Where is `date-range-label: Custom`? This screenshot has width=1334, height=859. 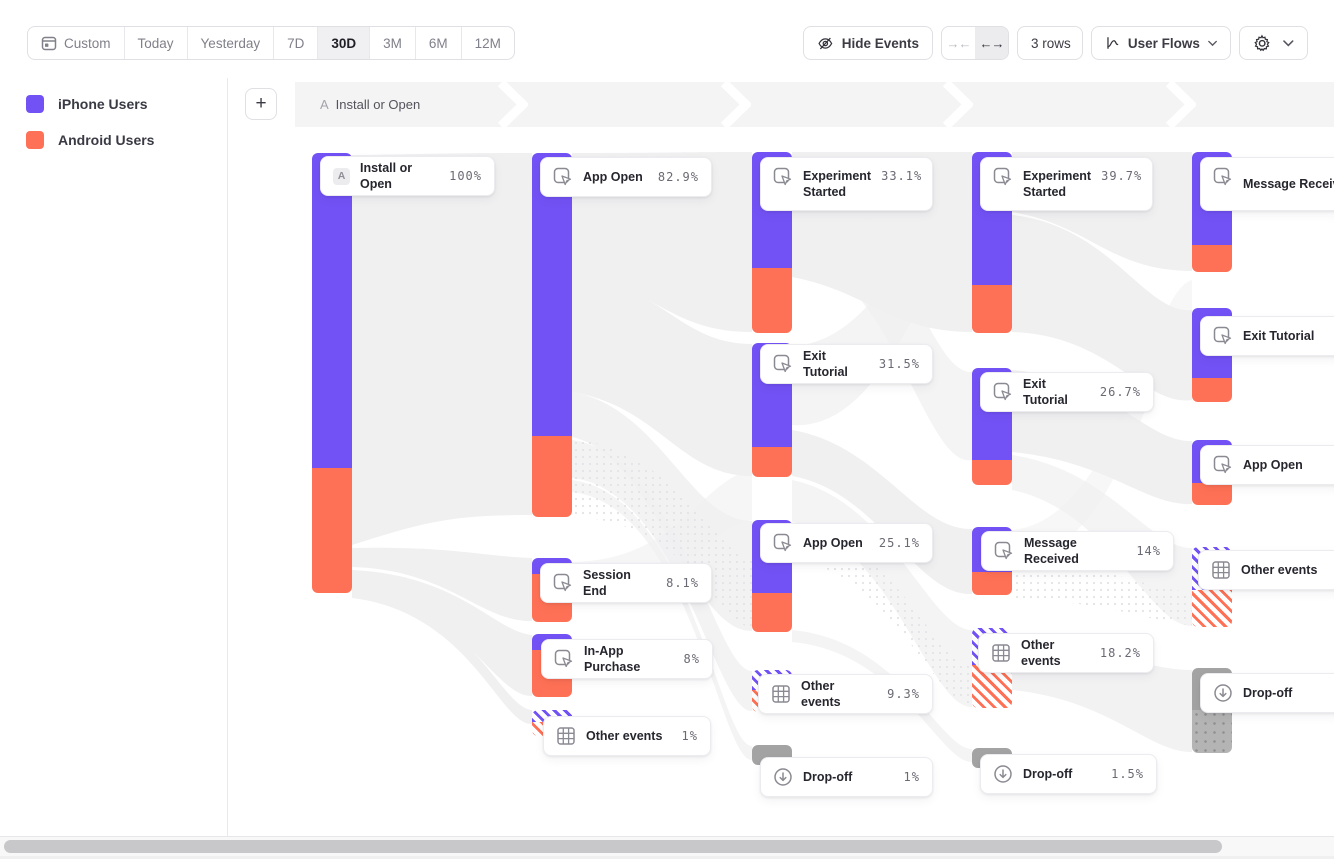
date-range-label: Custom is located at coordinates (87, 43).